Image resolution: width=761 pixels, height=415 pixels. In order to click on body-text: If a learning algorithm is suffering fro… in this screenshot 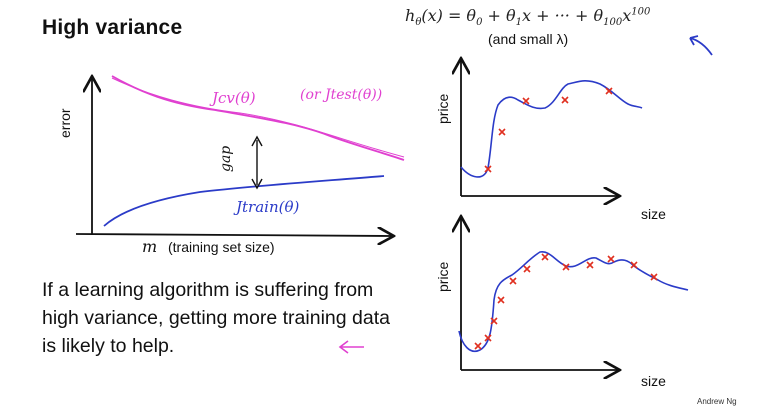, I will do `click(216, 318)`.